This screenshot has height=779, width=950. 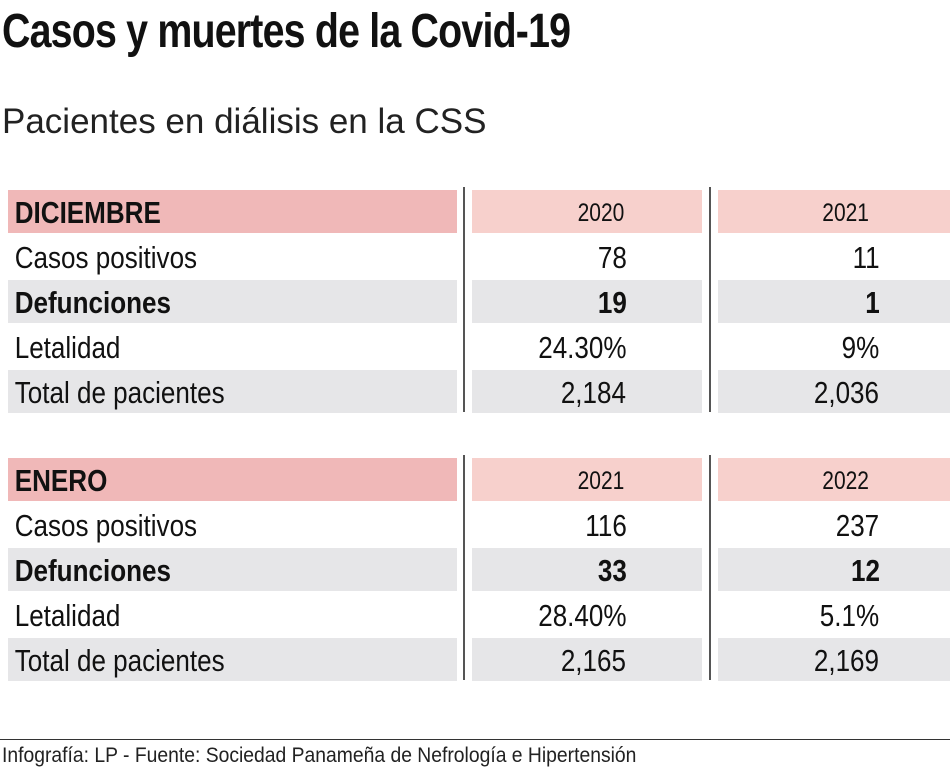 I want to click on table-header-row: ENERO 2021 2022, so click(x=475, y=479).